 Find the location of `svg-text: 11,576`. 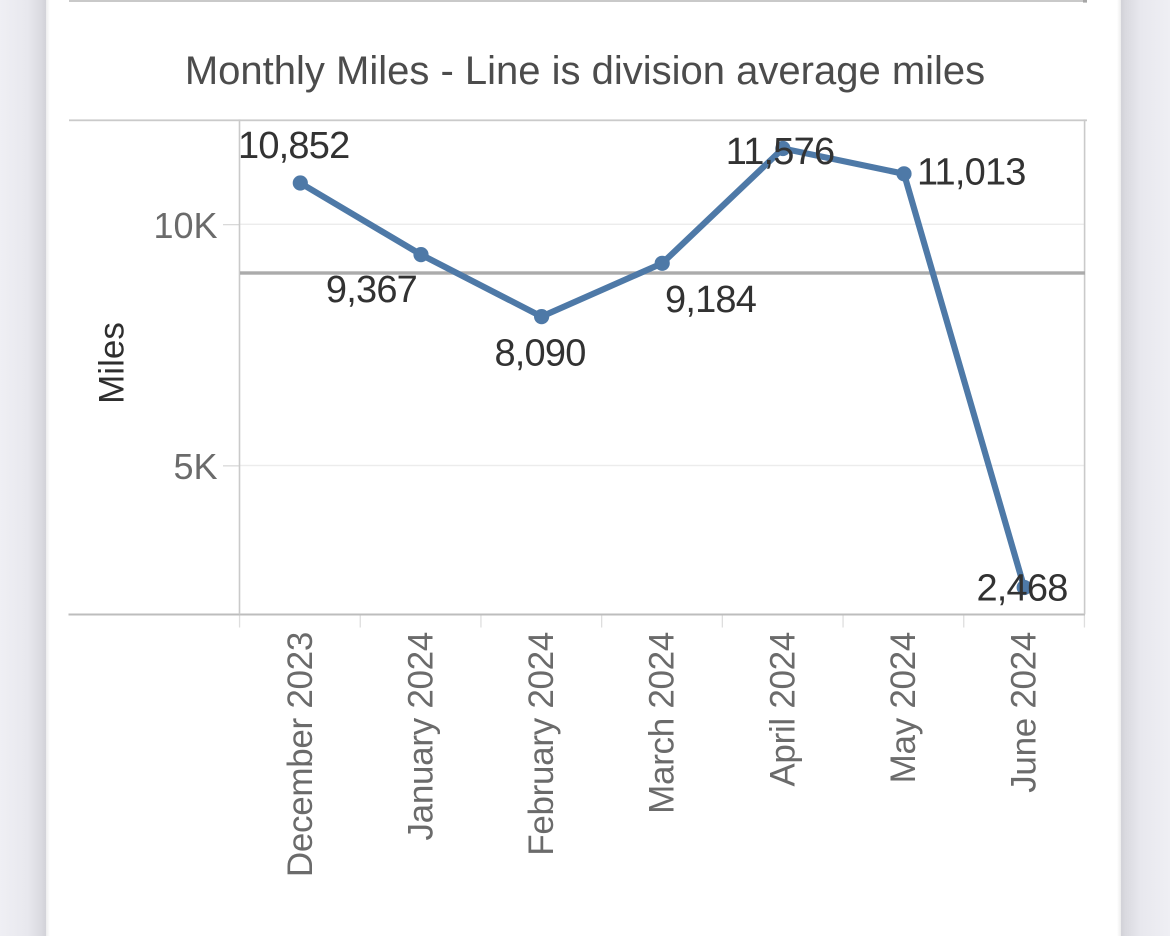

svg-text: 11,576 is located at coordinates (780, 152).